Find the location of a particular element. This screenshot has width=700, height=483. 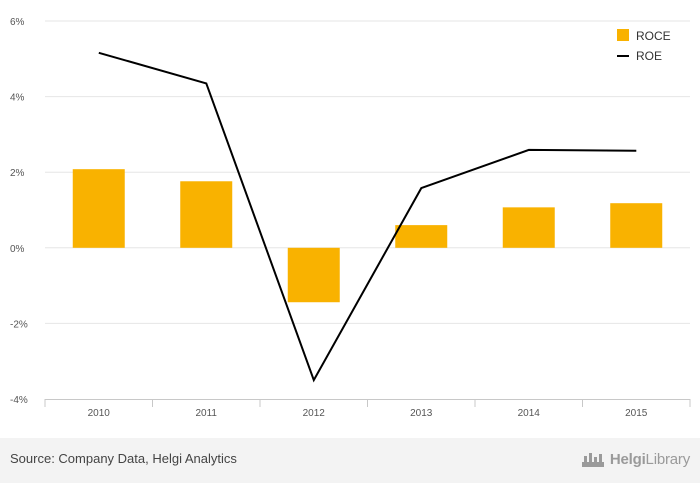

x-tick-label: 2010 is located at coordinates (99, 413).